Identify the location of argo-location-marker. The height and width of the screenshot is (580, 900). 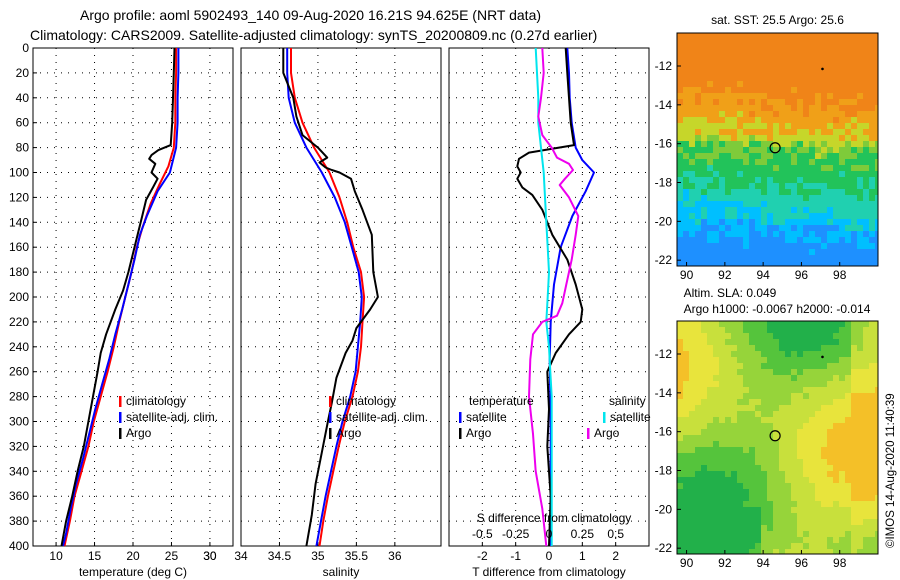
(775, 436).